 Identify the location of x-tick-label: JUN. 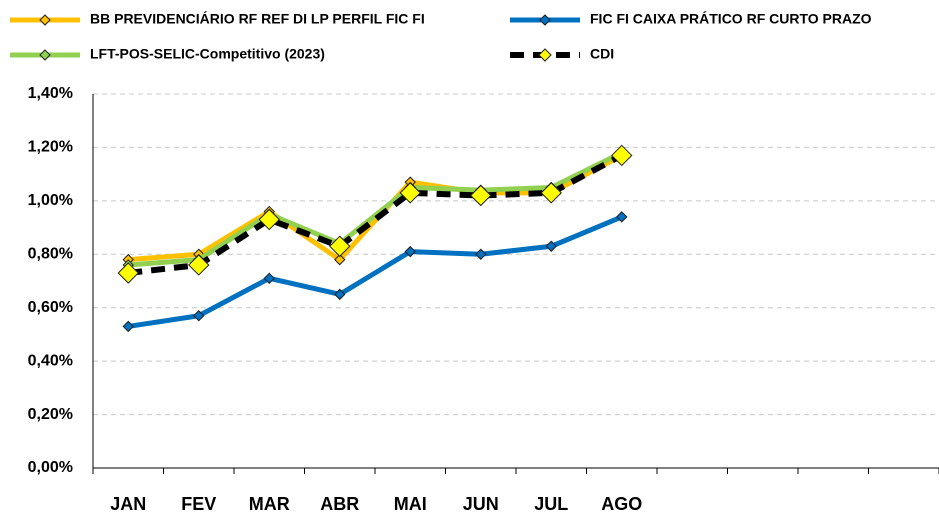
(481, 504).